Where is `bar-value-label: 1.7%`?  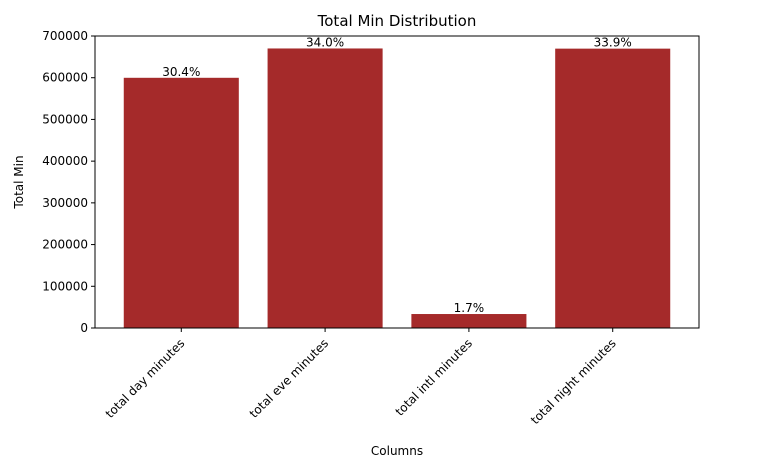
bar-value-label: 1.7% is located at coordinates (469, 308).